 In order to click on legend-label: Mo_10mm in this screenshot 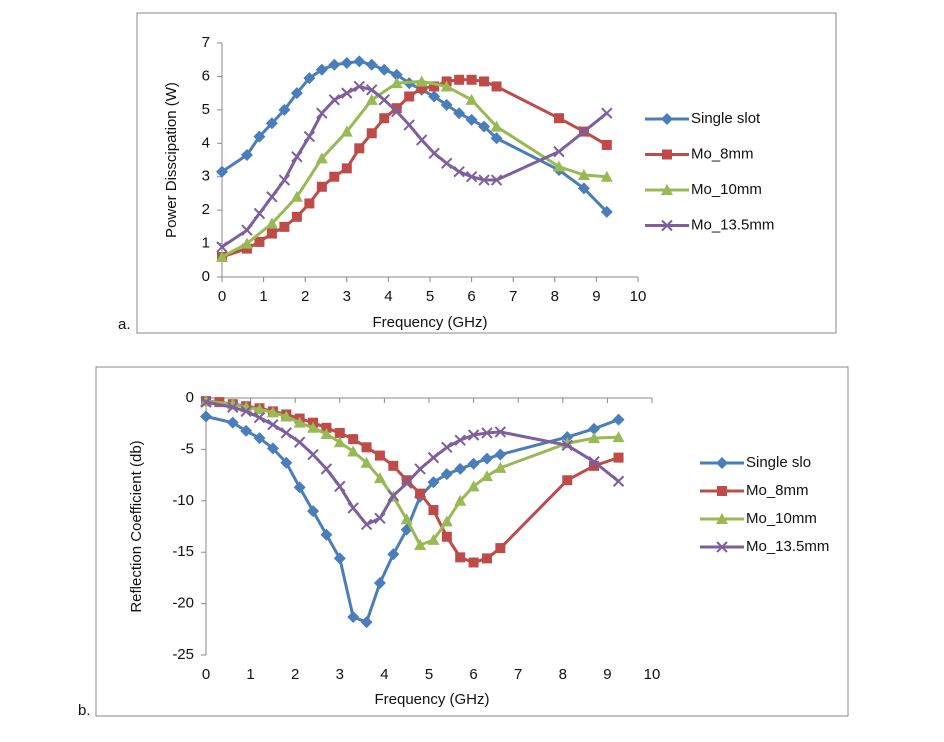, I will do `click(781, 518)`.